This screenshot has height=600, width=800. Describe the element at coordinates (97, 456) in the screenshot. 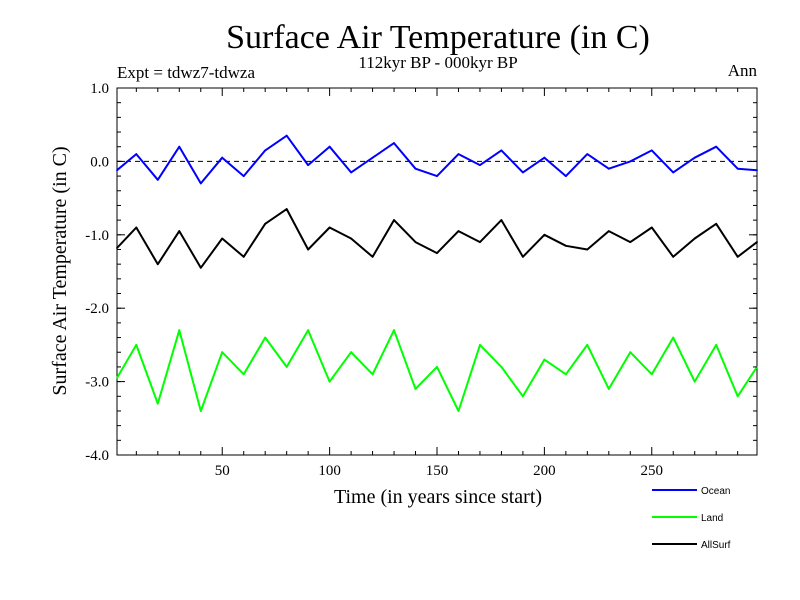

I see `y-tick-label: -4.0` at that location.